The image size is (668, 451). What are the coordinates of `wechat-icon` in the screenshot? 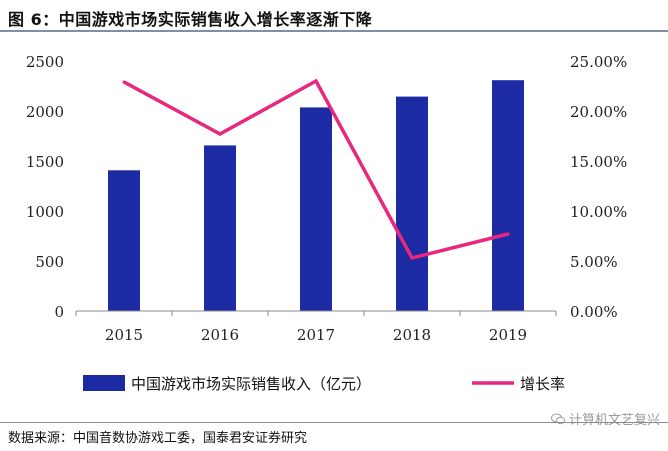 It's located at (557, 418).